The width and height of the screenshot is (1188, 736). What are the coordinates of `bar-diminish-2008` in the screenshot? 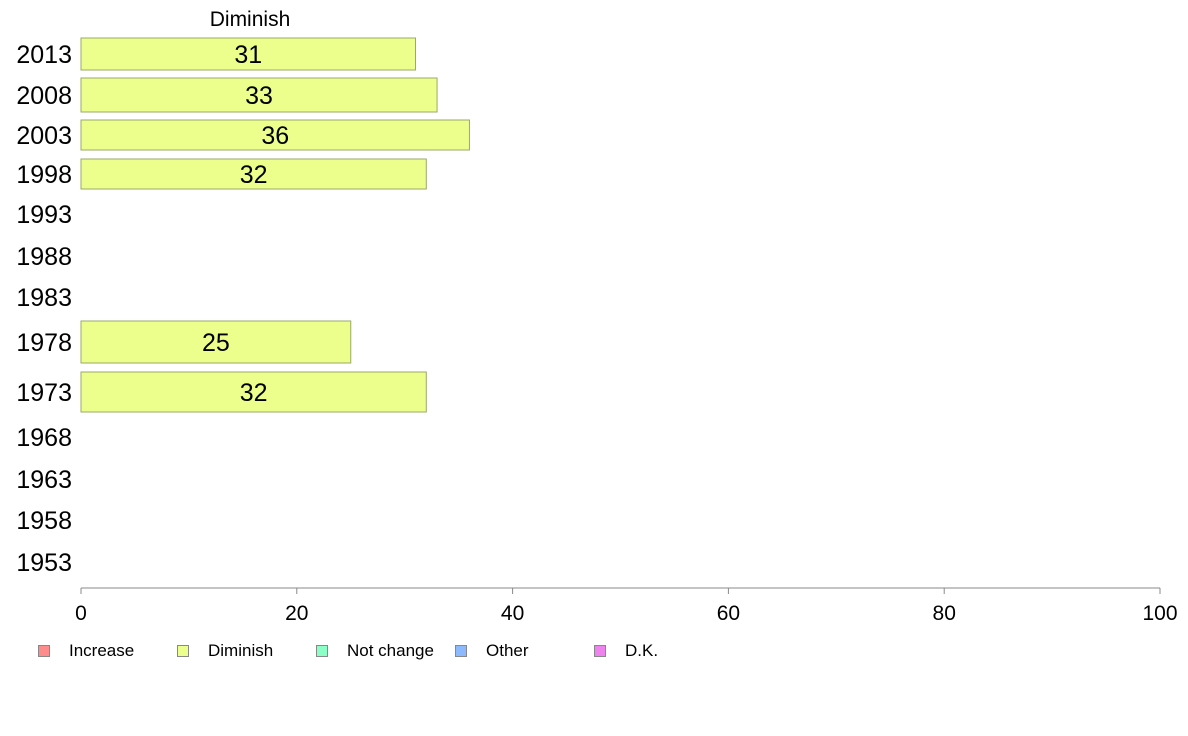 It's located at (259, 95).